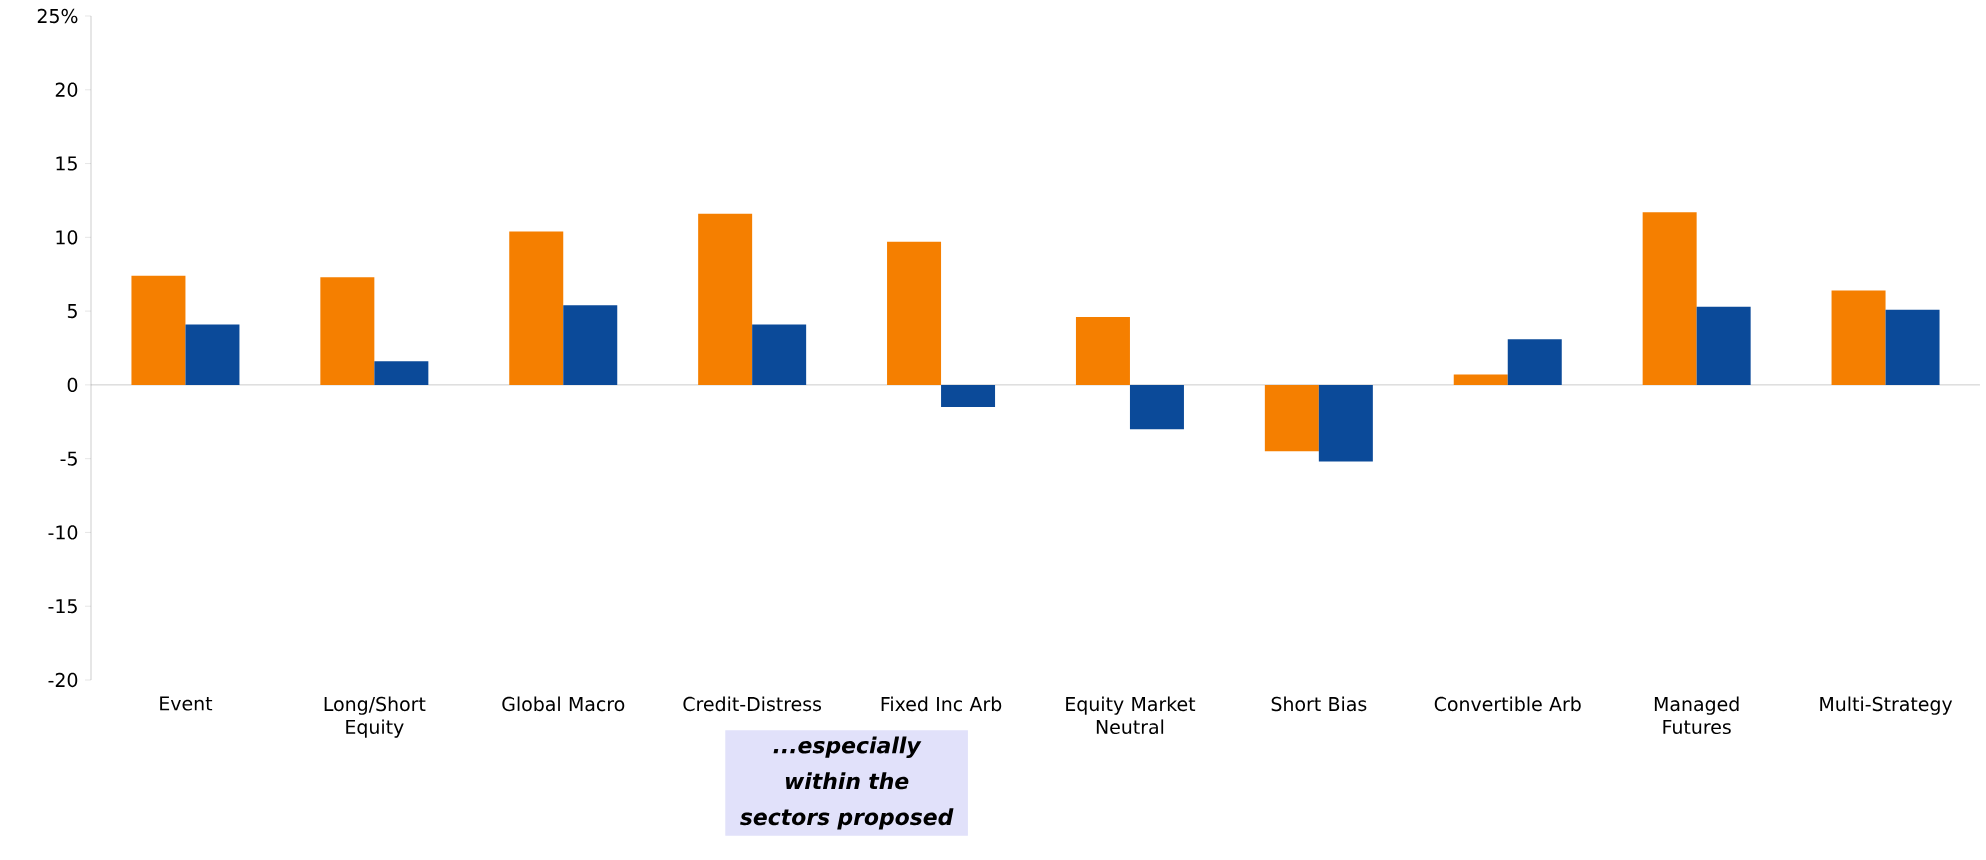  I want to click on x-tick-label: Global Macro, so click(563, 704).